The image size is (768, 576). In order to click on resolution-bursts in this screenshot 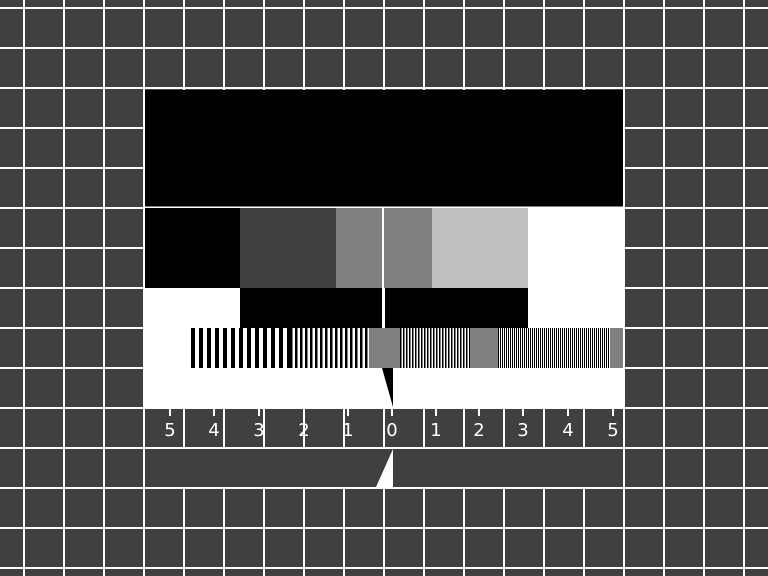, I will do `click(384, 348)`.